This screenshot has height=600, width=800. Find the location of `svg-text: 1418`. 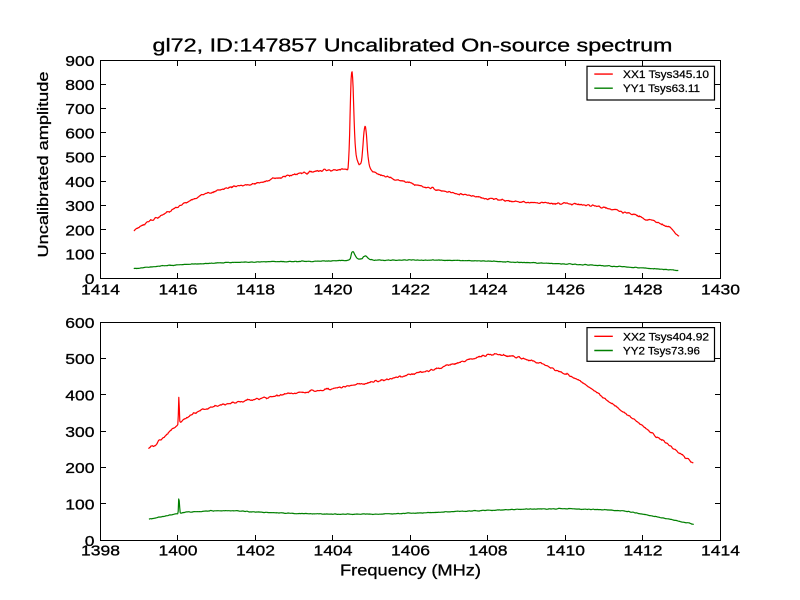

svg-text: 1418 is located at coordinates (255, 290).